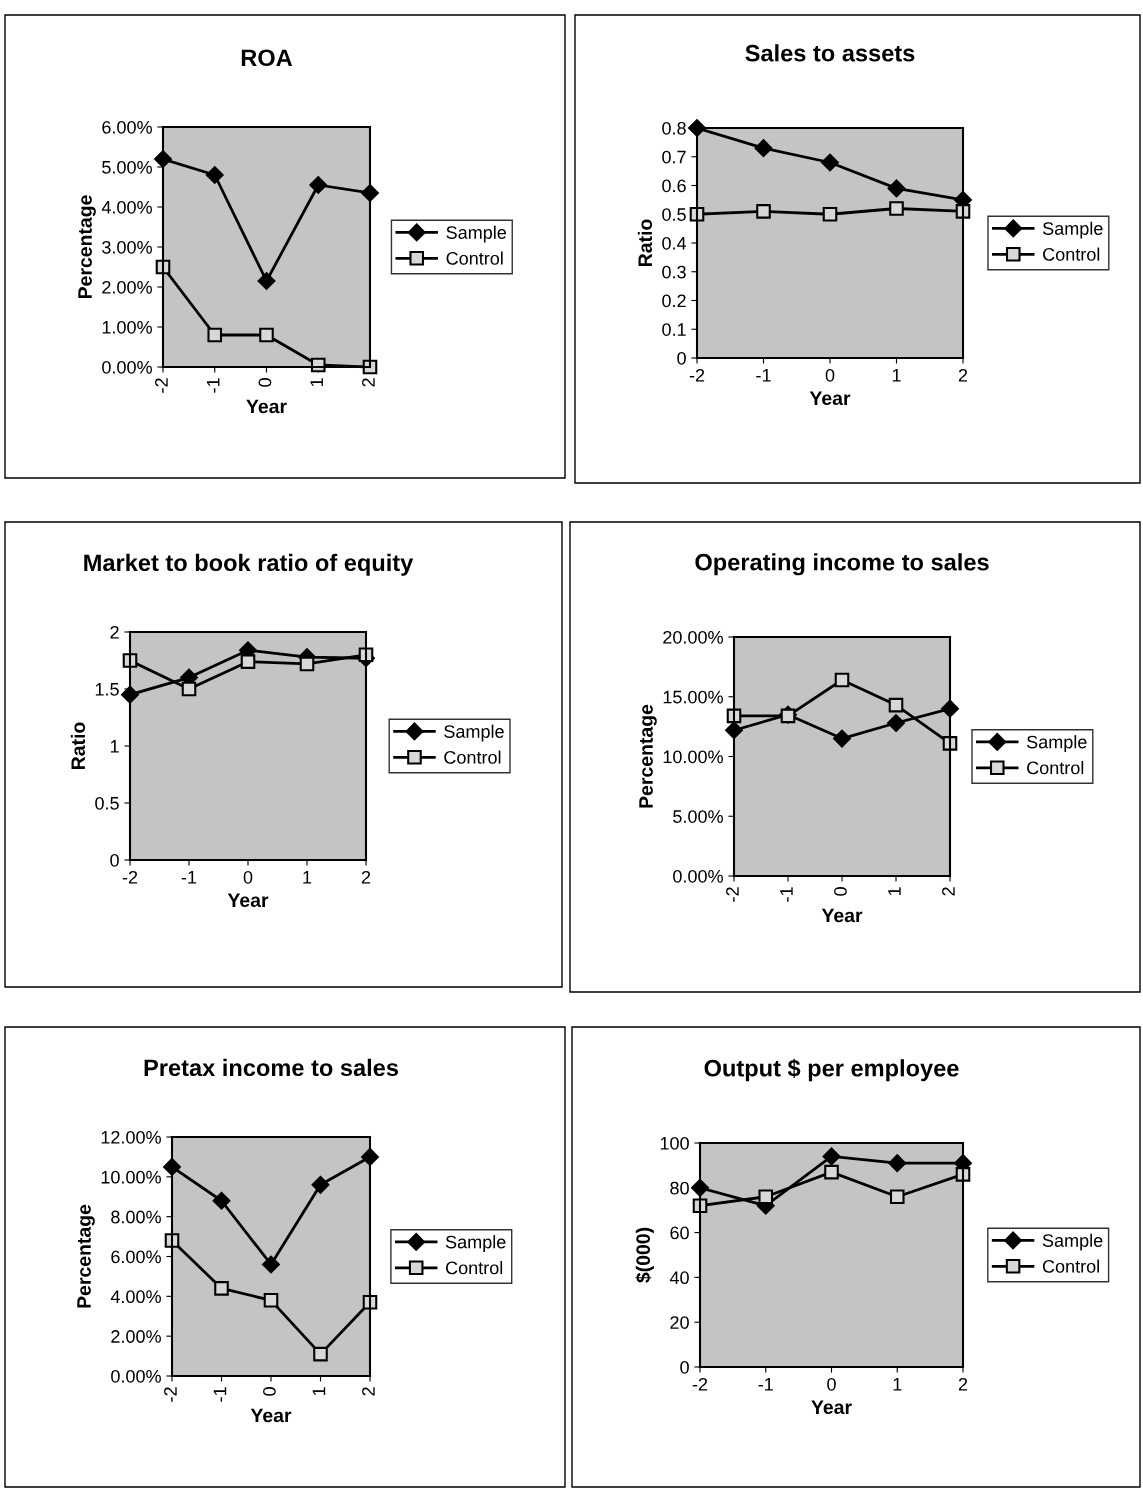 The width and height of the screenshot is (1143, 1489). What do you see at coordinates (644, 1255) in the screenshot?
I see `y-axis-title: $(000)` at bounding box center [644, 1255].